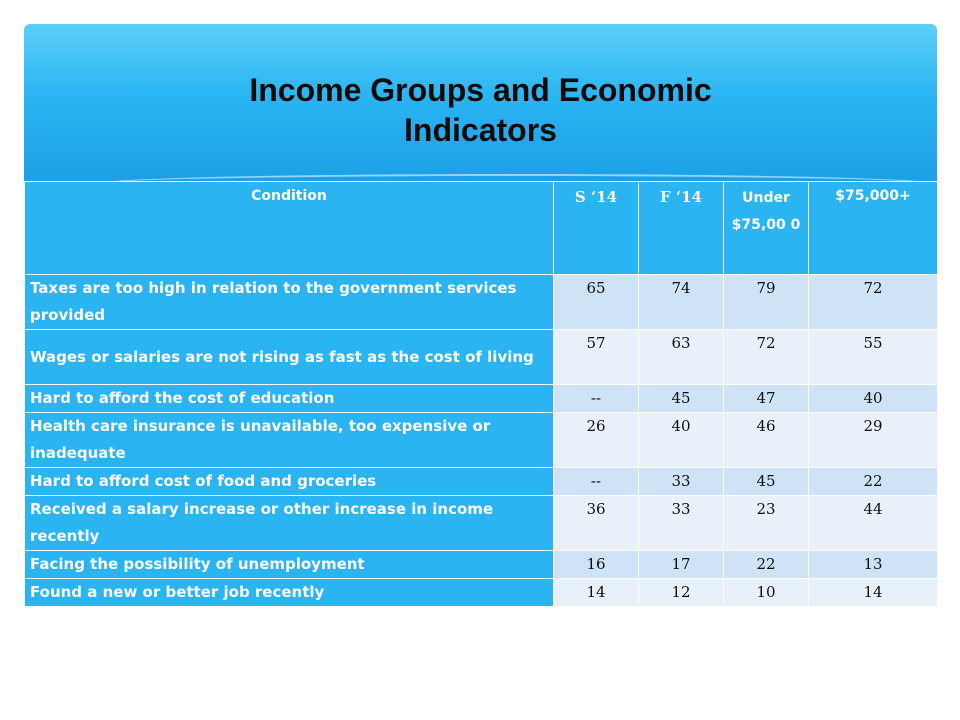  Describe the element at coordinates (873, 357) in the screenshot. I see `cell-75k-plus: 55` at that location.